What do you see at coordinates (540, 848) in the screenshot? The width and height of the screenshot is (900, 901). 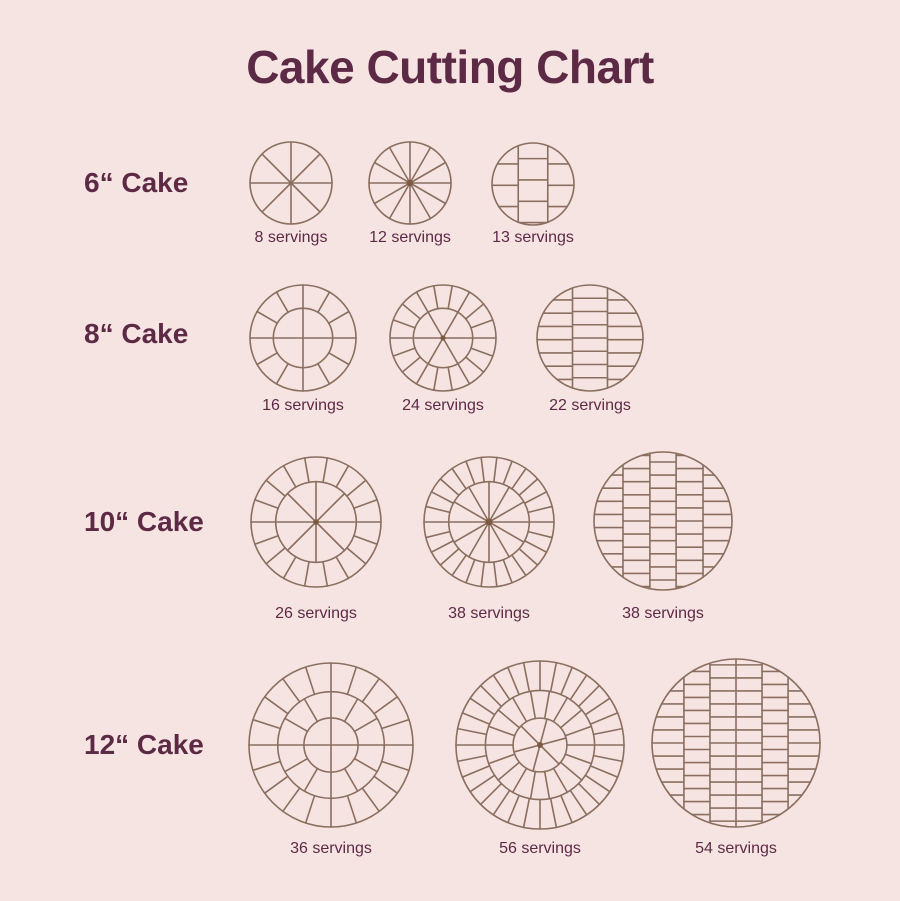 I see `servings-caption: 56 servings` at bounding box center [540, 848].